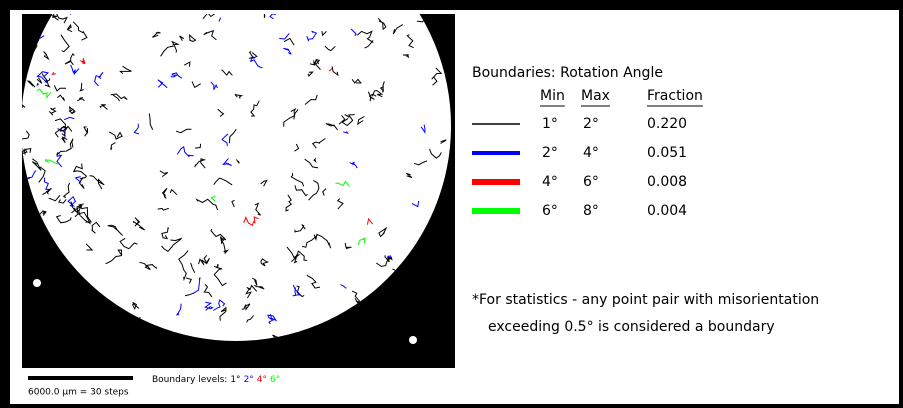 The width and height of the screenshot is (903, 408). What do you see at coordinates (189, 380) in the screenshot?
I see `levels-title: Boundary levels:` at bounding box center [189, 380].